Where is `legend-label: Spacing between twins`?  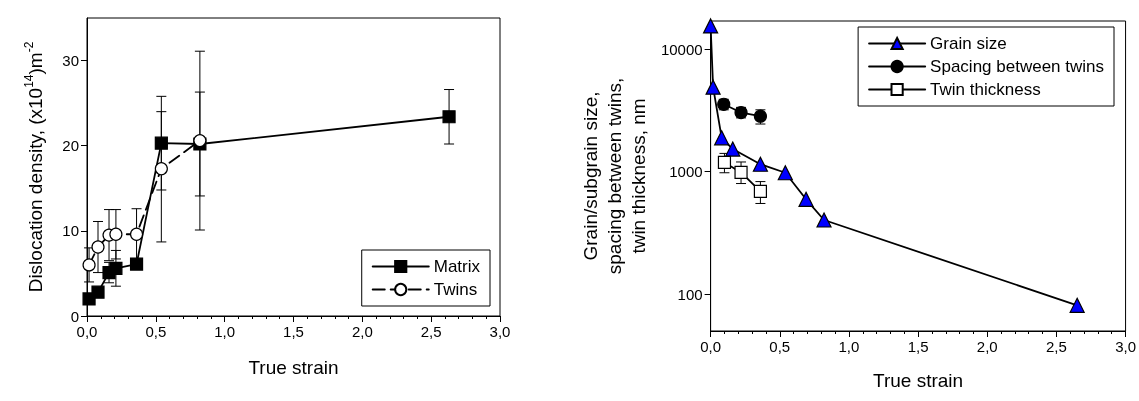
legend-label: Spacing between twins is located at coordinates (1017, 66).